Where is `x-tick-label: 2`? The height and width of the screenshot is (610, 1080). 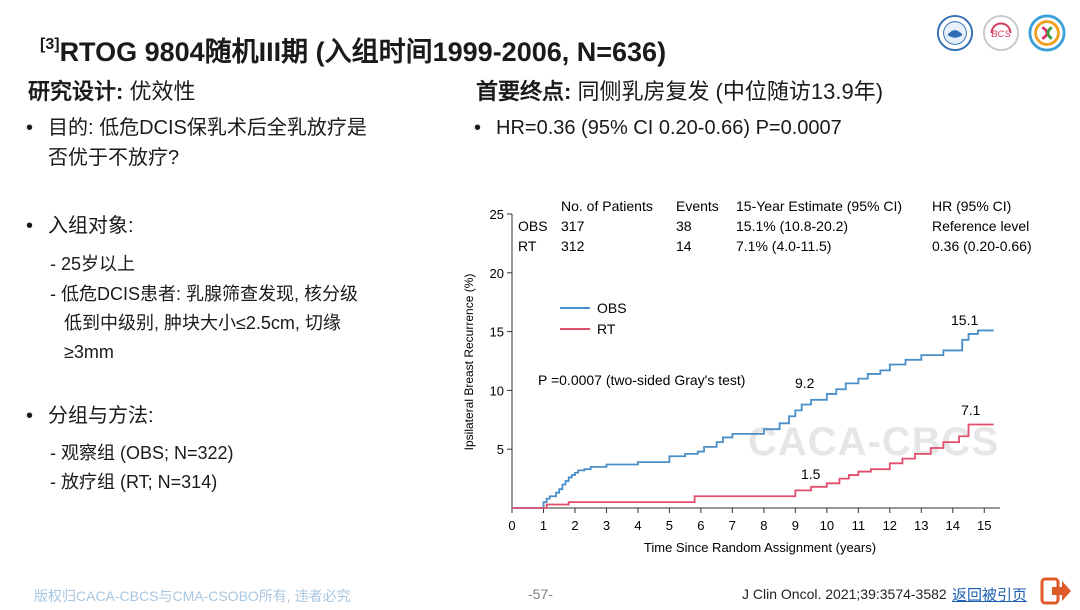
x-tick-label: 2 is located at coordinates (574, 525).